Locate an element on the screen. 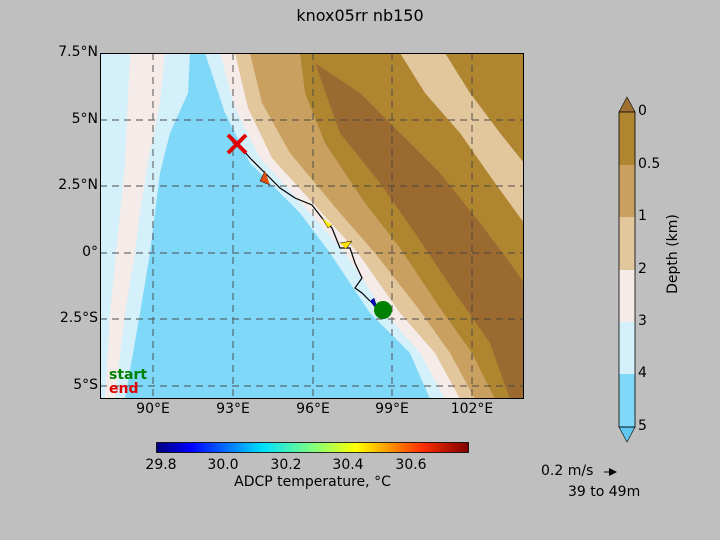 This screenshot has width=720, height=540. lat-label: 0° is located at coordinates (90, 252).